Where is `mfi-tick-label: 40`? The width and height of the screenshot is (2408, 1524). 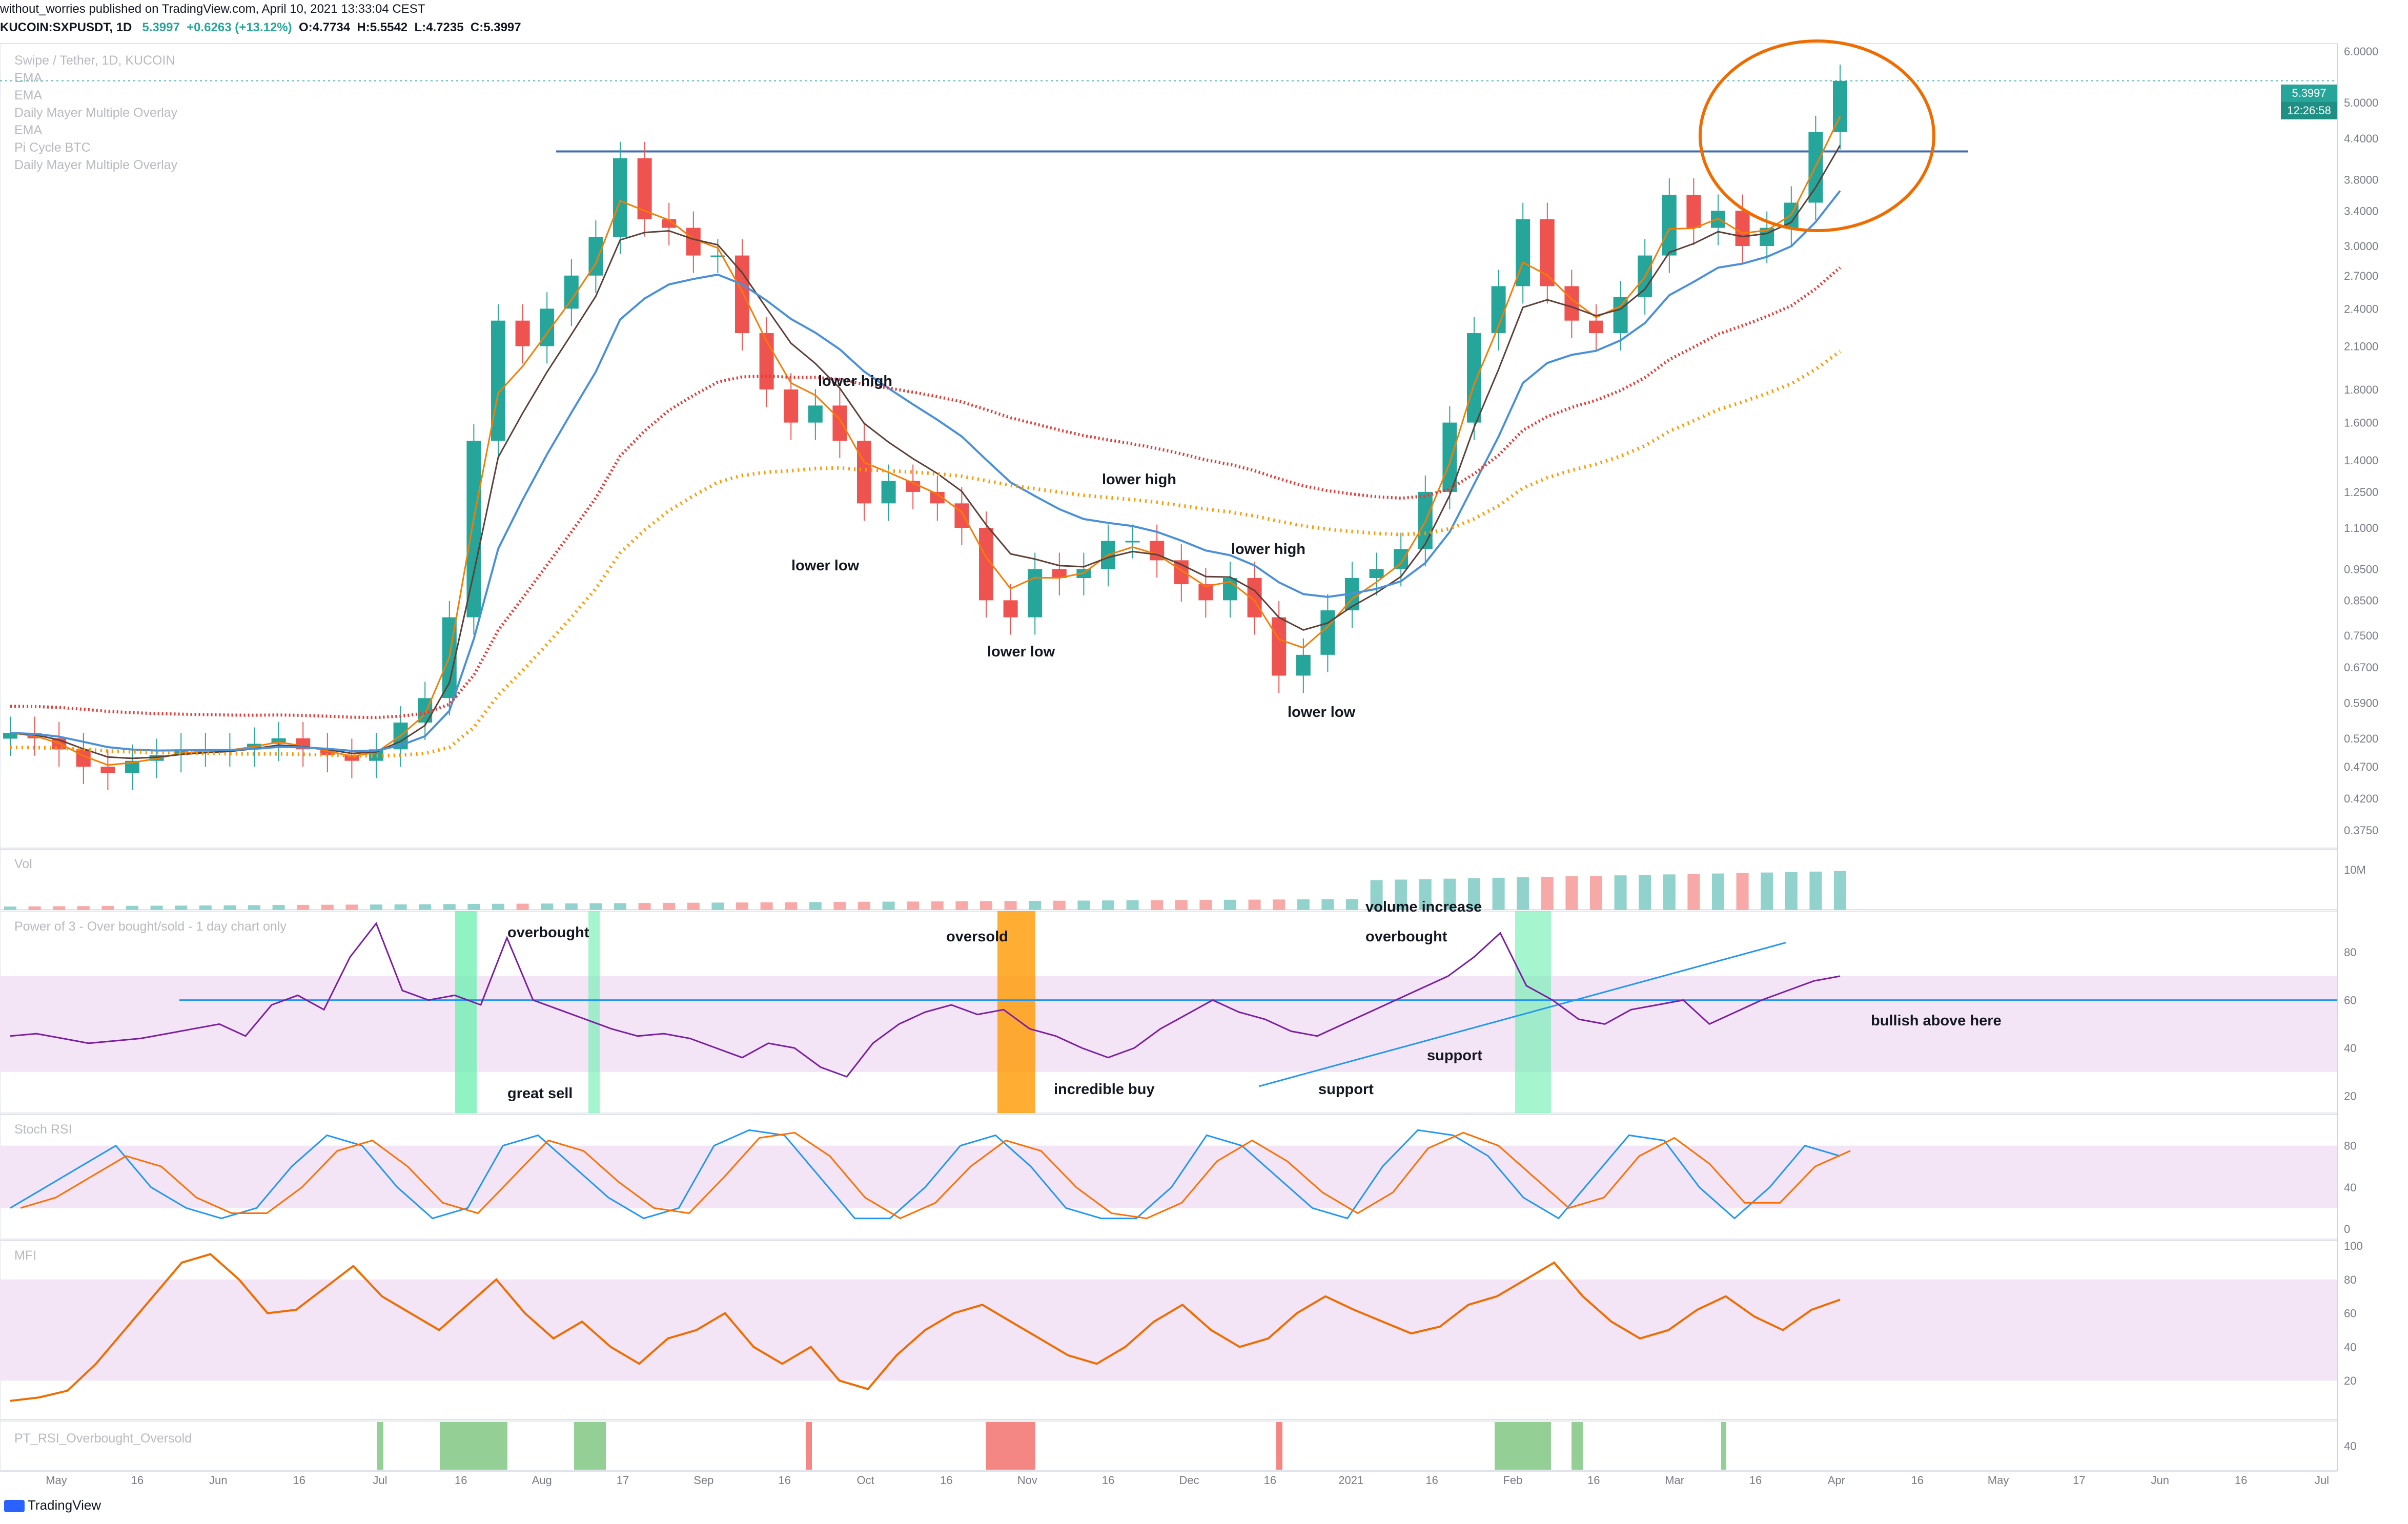
mfi-tick-label: 40 is located at coordinates (2350, 1347).